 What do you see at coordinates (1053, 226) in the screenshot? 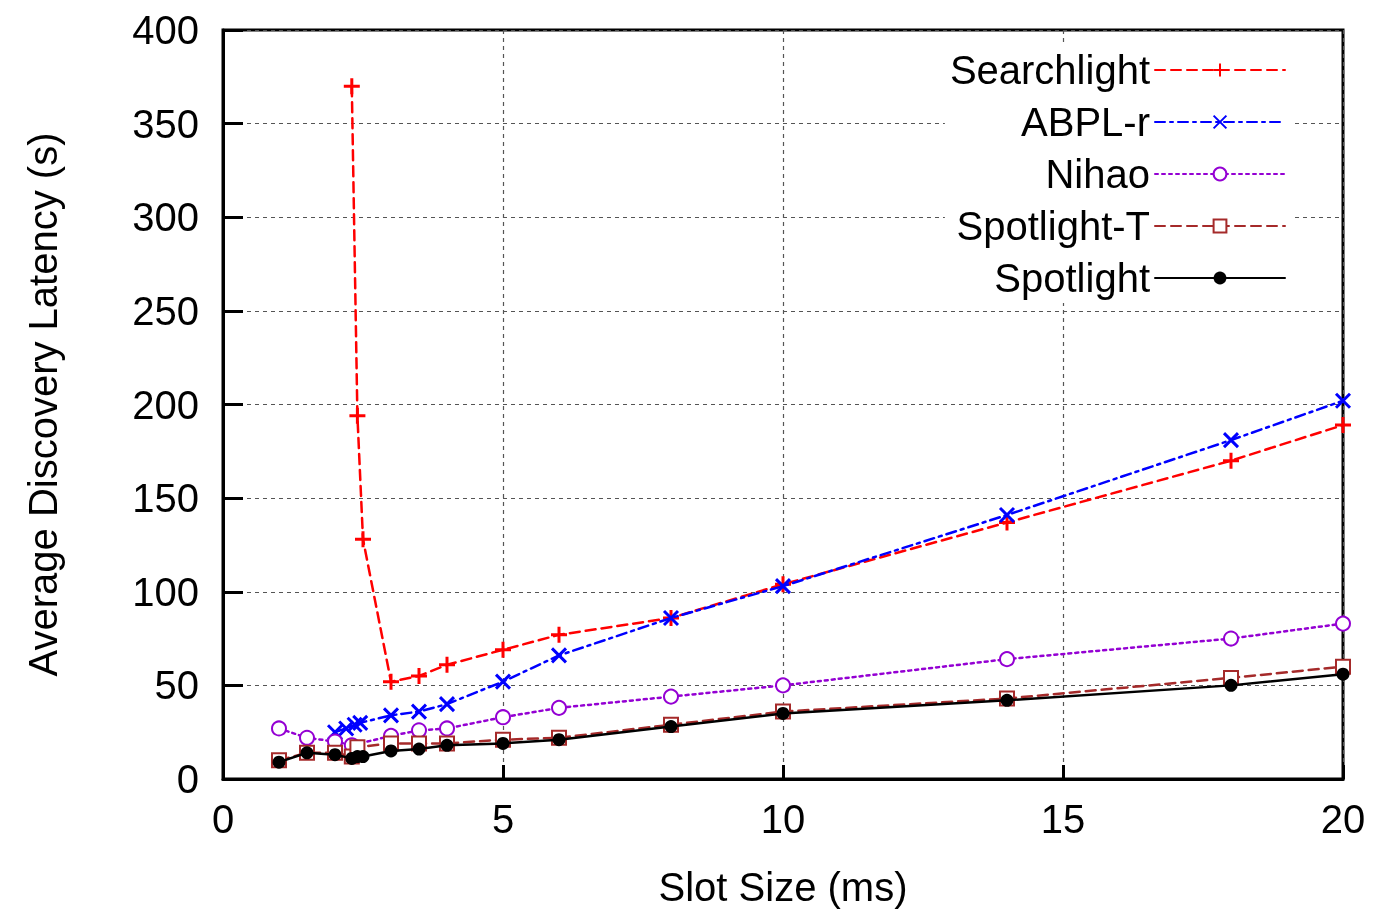
I see `legend-label: Spotlight-T` at bounding box center [1053, 226].